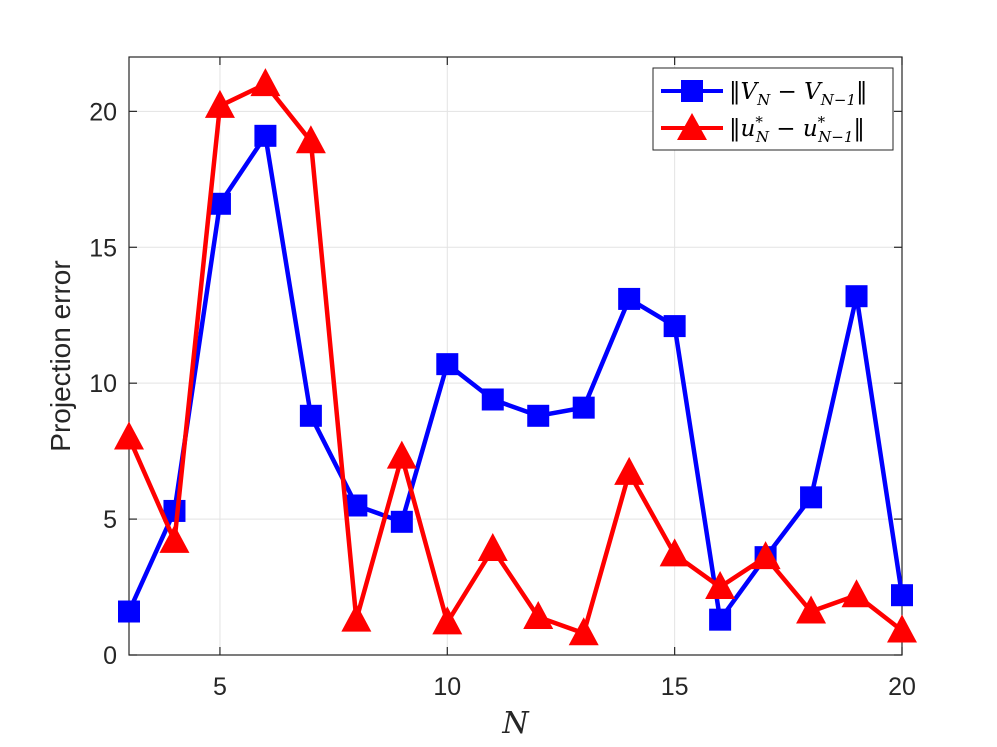  I want to click on y-axis-label: Projection error, so click(60, 355).